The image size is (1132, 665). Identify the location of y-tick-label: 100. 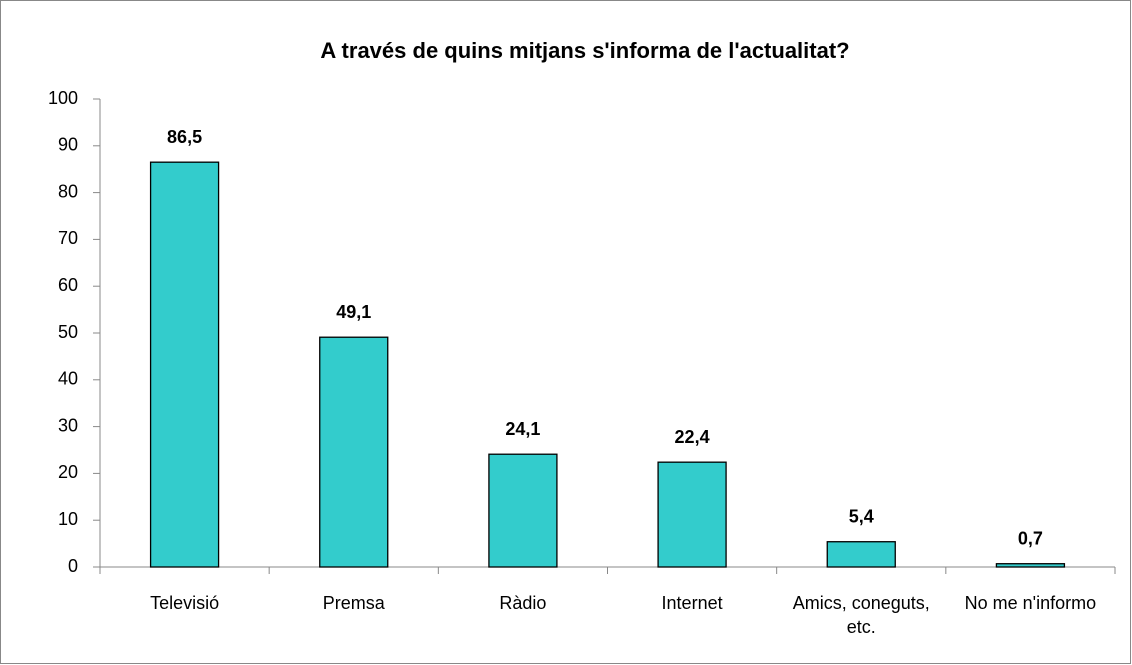
(63, 98).